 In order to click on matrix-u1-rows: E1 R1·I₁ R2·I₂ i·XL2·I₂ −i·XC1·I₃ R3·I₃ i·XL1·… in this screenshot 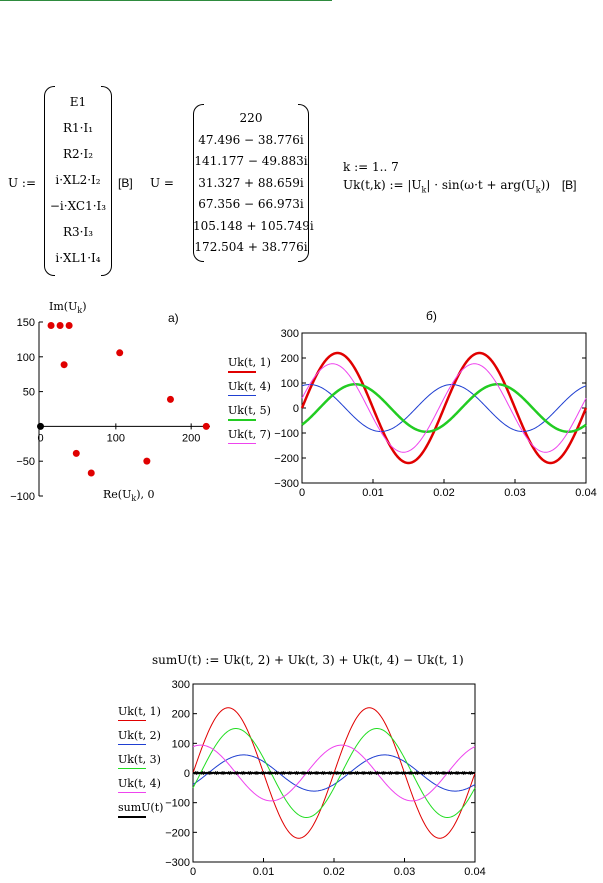, I will do `click(78, 180)`.